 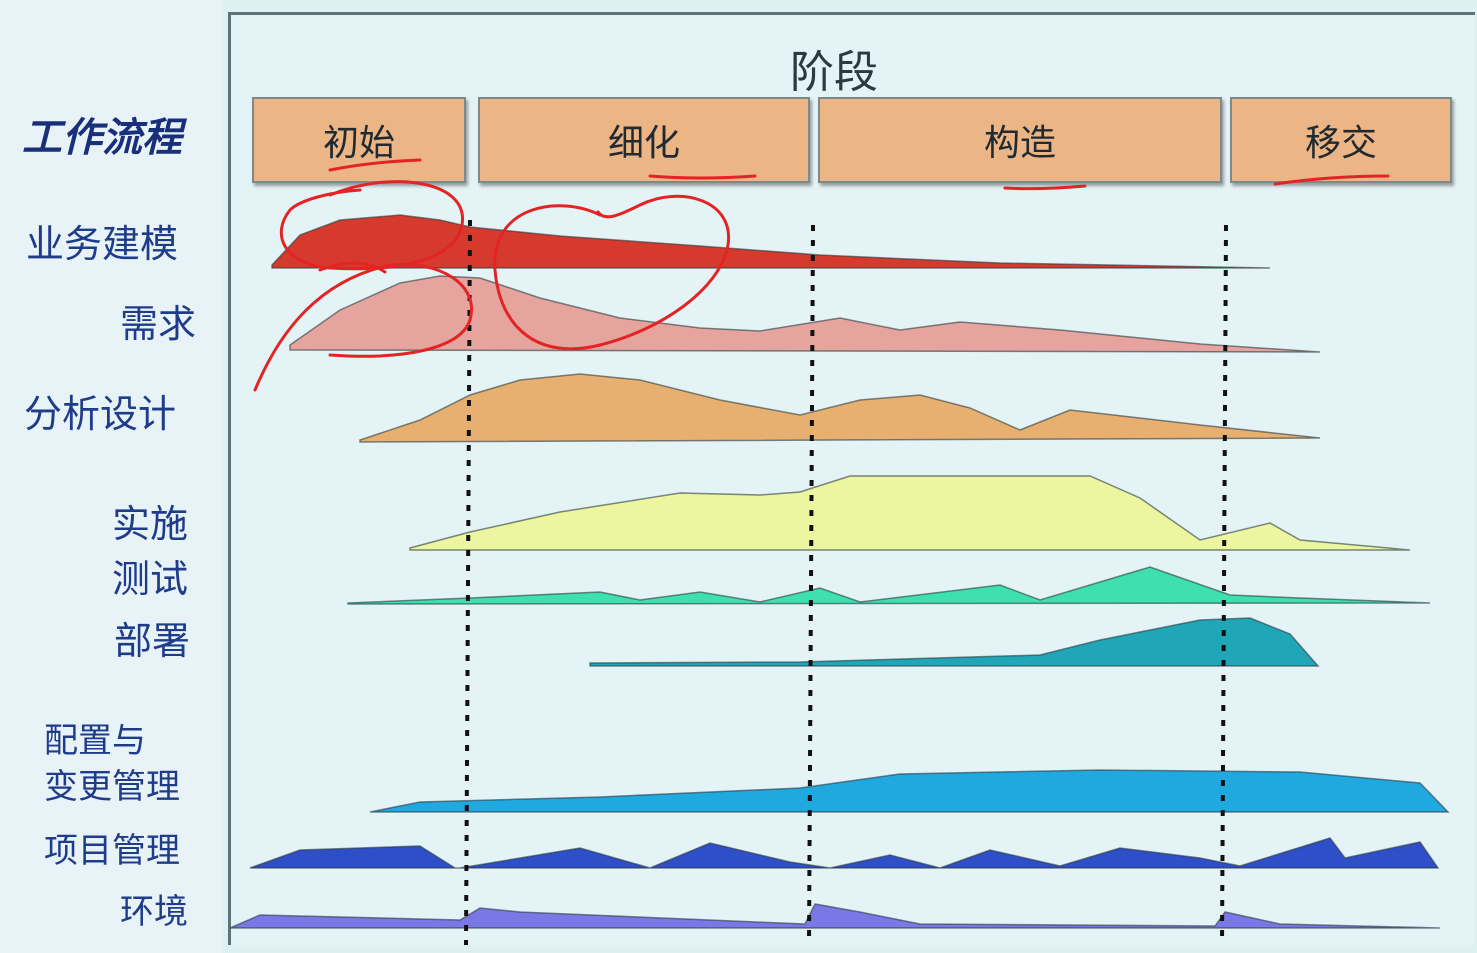 What do you see at coordinates (1045, 187) in the screenshot?
I see `ink-underline-construction` at bounding box center [1045, 187].